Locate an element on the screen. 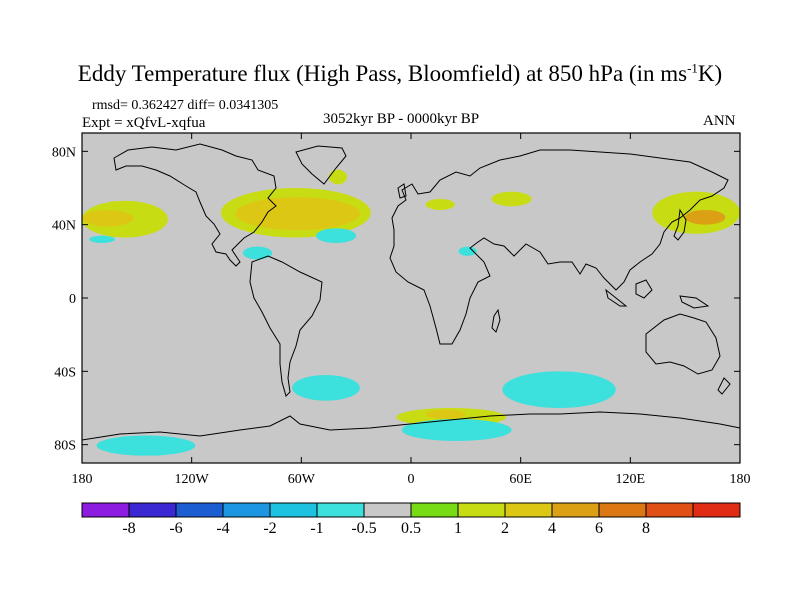  japan-coast is located at coordinates (680, 224).